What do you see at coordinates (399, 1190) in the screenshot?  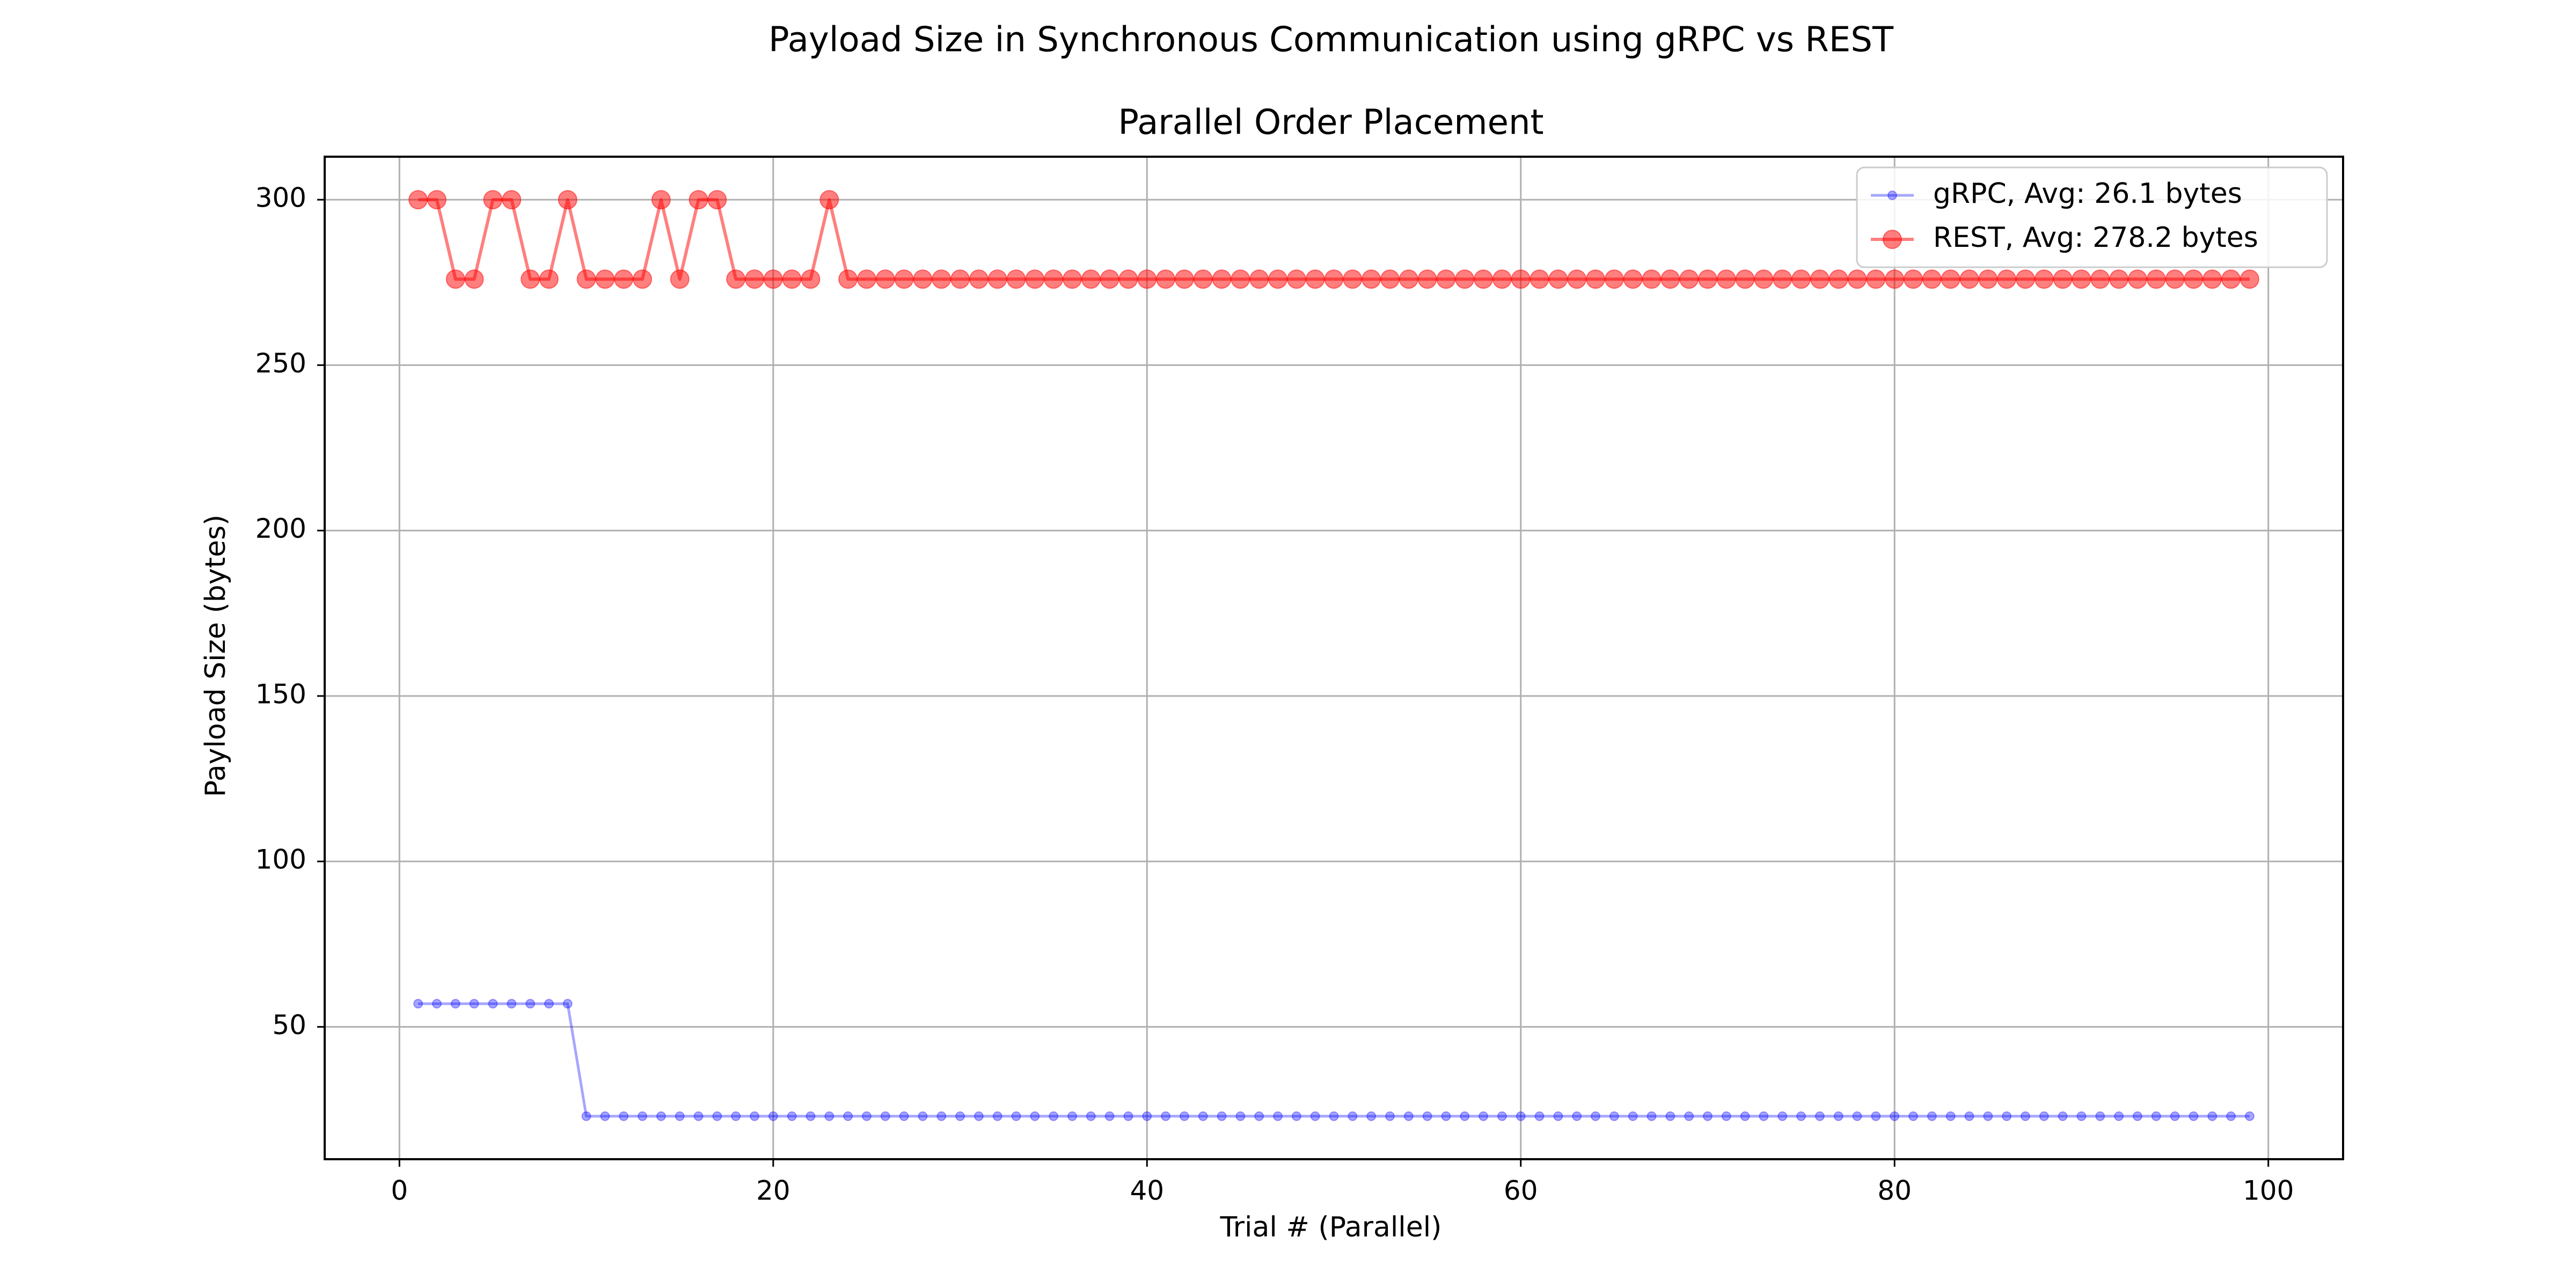 I see `x-tick-label: 0` at bounding box center [399, 1190].